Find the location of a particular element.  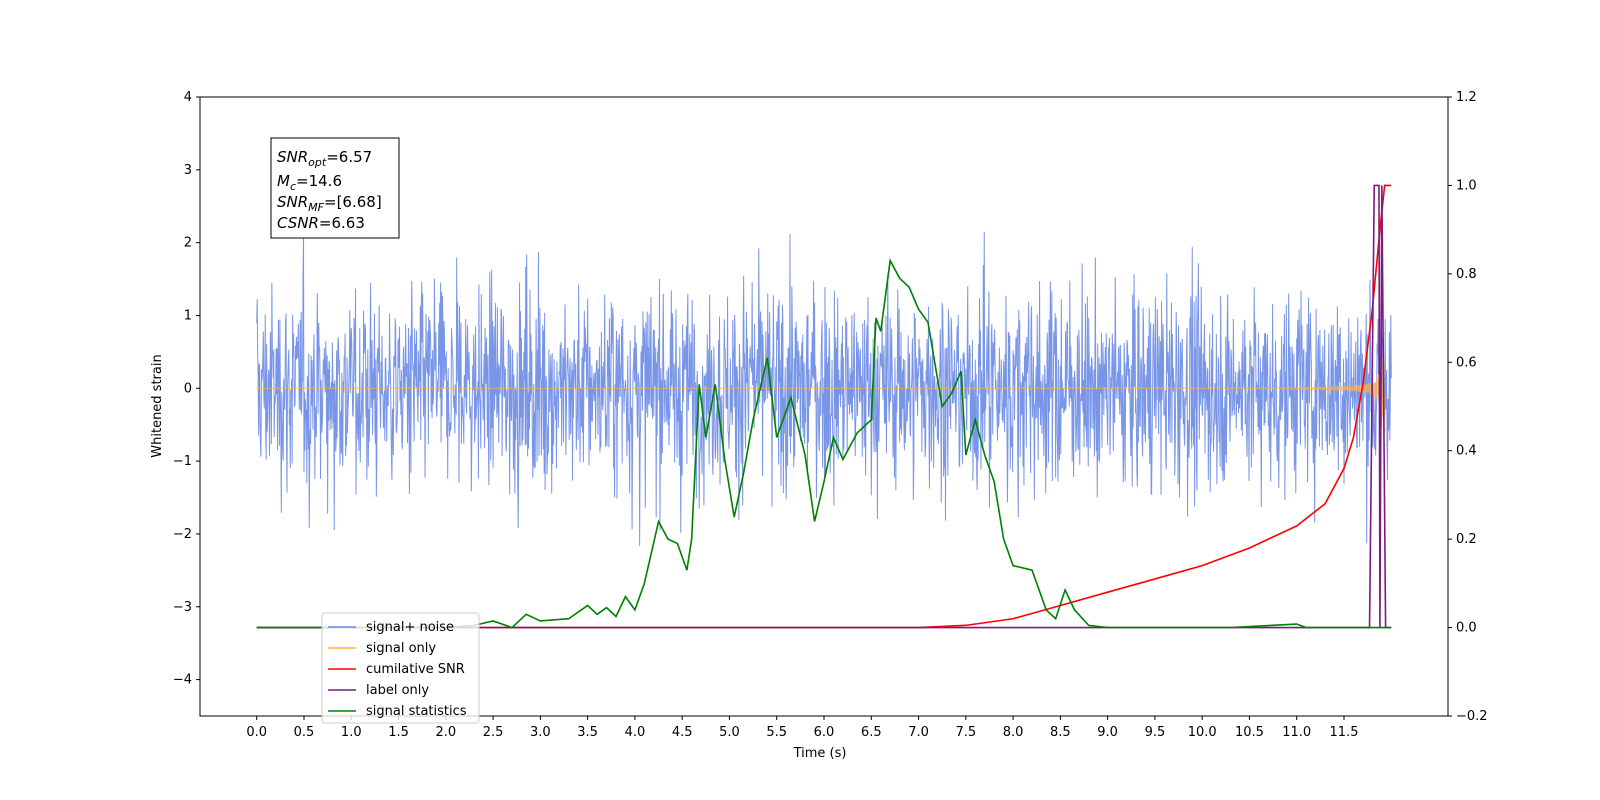

x-tick-label: 3.0 is located at coordinates (540, 732).